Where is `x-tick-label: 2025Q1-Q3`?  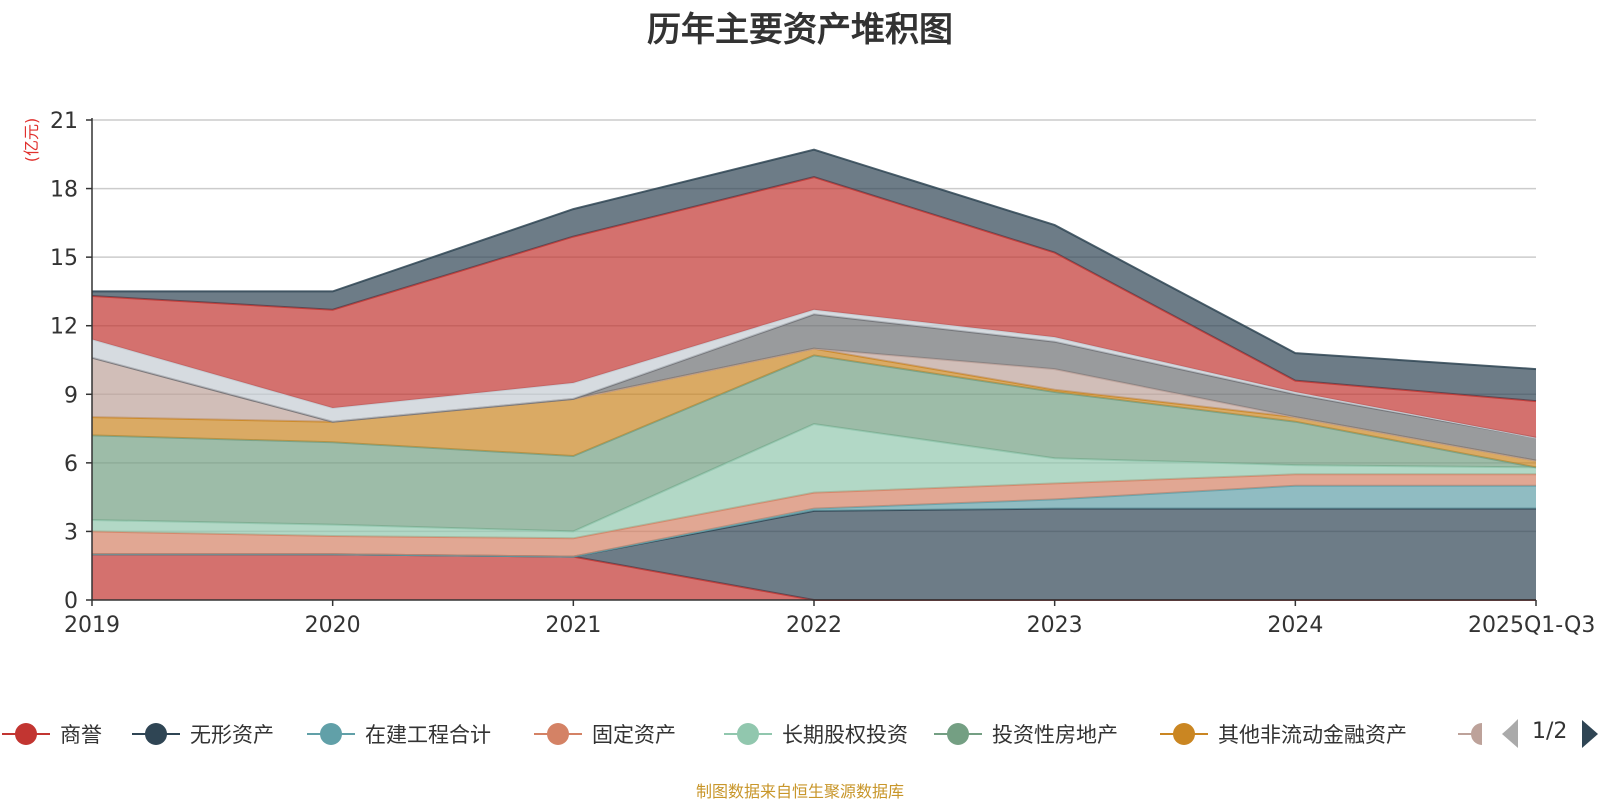 x-tick-label: 2025Q1-Q3 is located at coordinates (1531, 625).